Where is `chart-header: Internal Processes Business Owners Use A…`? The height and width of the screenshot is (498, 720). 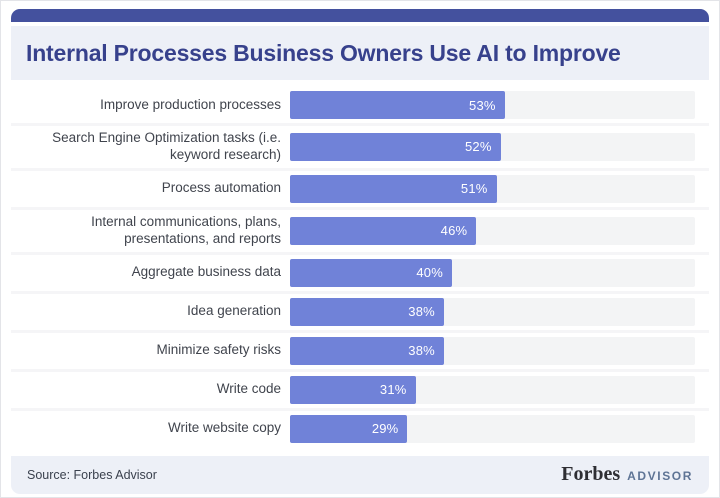 chart-header: Internal Processes Business Owners Use A… is located at coordinates (360, 53).